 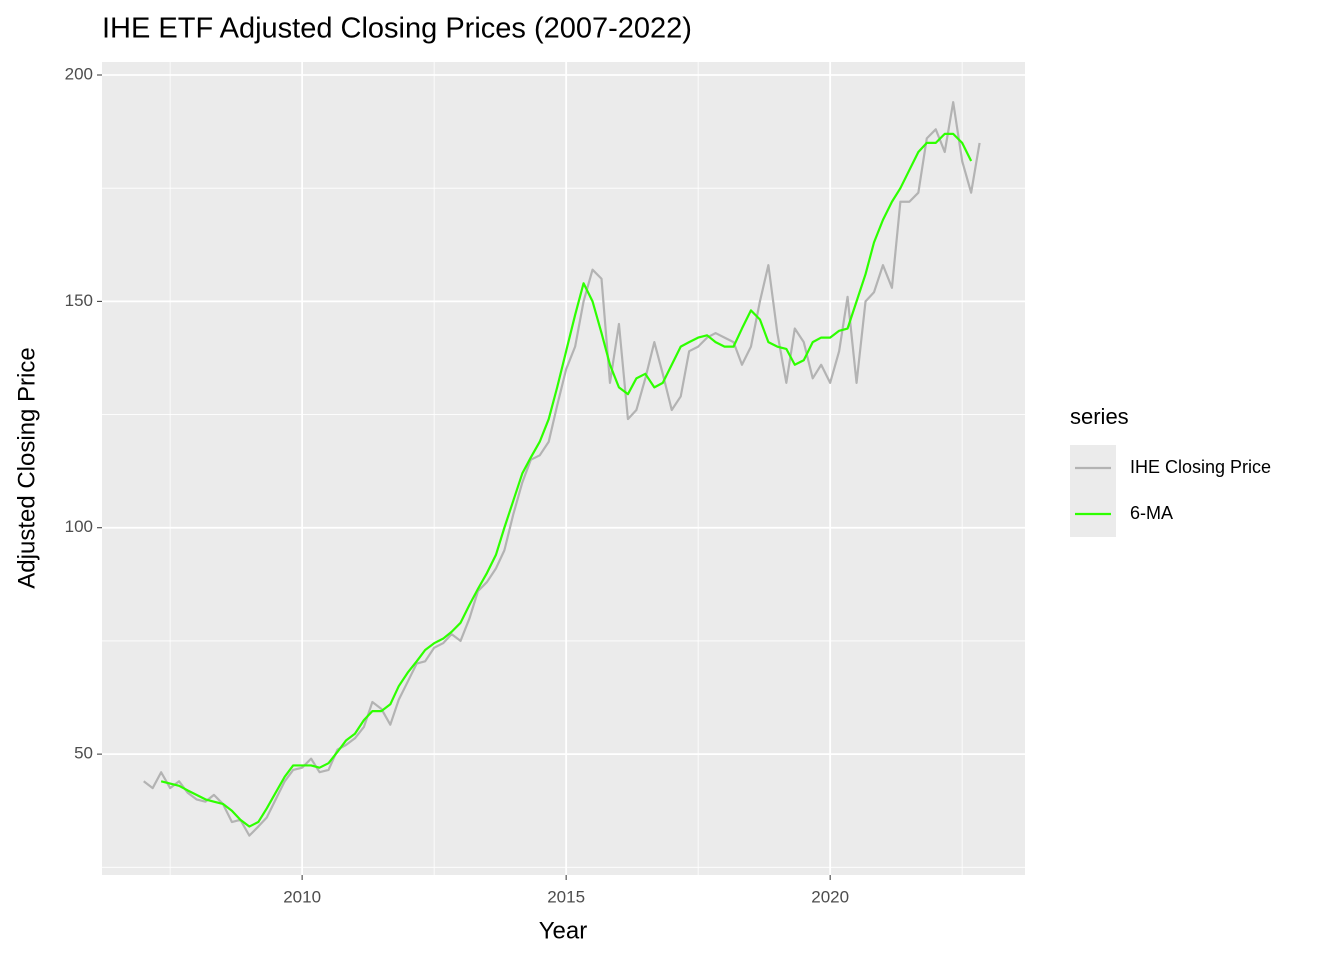 I want to click on x-tick-label: 2015, so click(x=566, y=896).